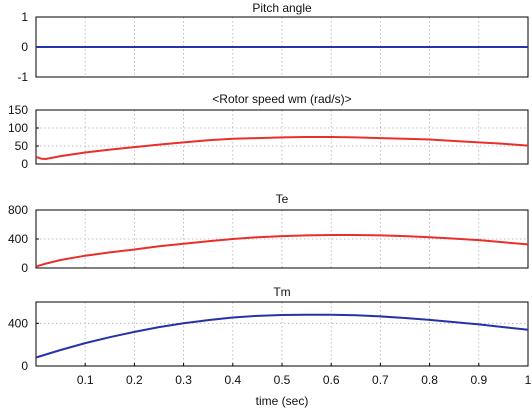 This screenshot has width=532, height=412. Describe the element at coordinates (18, 210) in the screenshot. I see `y-tick-label: 800` at that location.